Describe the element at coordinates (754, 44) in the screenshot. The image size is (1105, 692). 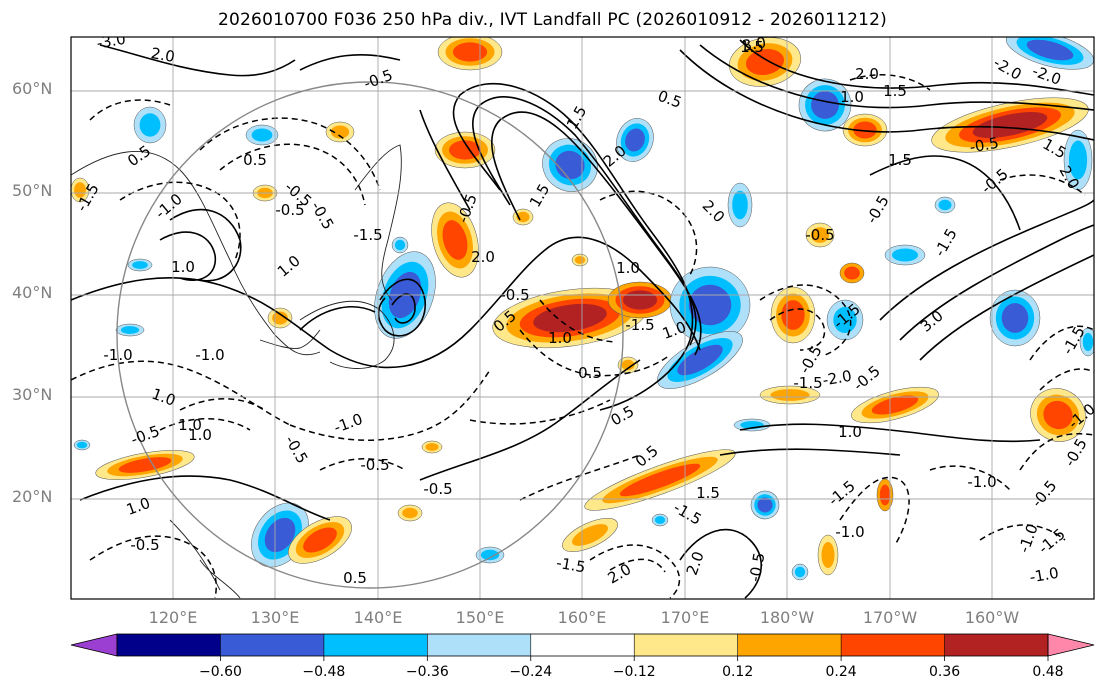
I see `contour-label: 3.0` at that location.